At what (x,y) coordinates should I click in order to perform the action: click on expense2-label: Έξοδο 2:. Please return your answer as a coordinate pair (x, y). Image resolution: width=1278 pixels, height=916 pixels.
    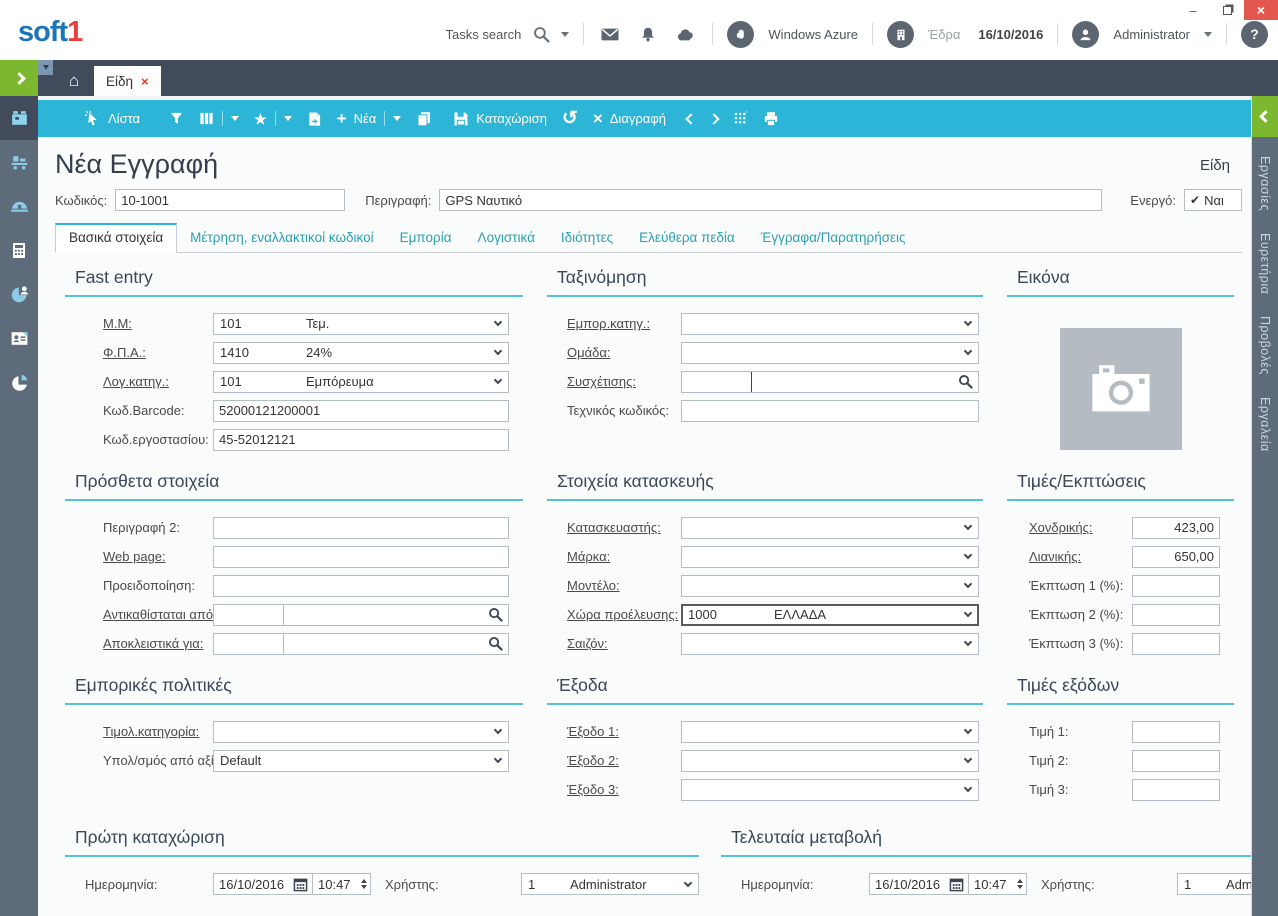
    Looking at the image, I should click on (593, 760).